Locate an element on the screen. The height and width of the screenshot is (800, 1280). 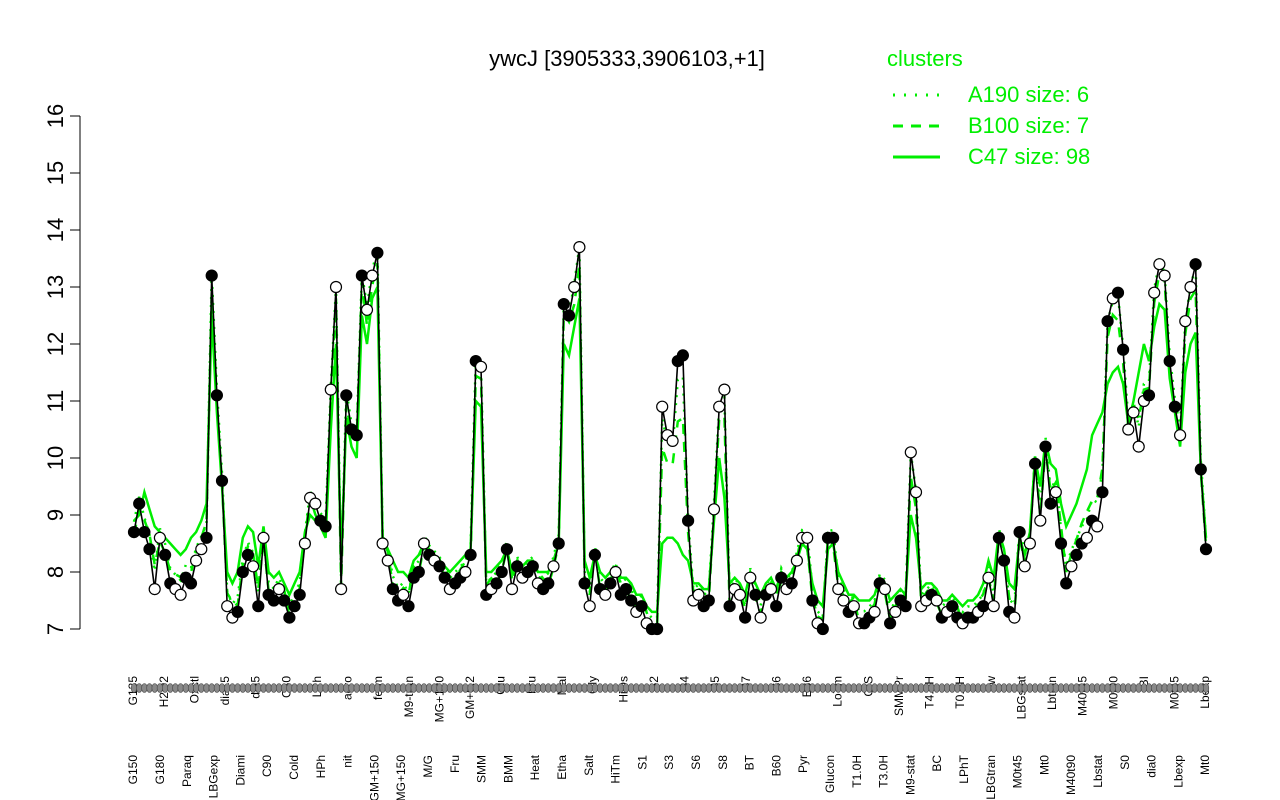
legend-label-c47: C47 size: 98 is located at coordinates (1029, 156).